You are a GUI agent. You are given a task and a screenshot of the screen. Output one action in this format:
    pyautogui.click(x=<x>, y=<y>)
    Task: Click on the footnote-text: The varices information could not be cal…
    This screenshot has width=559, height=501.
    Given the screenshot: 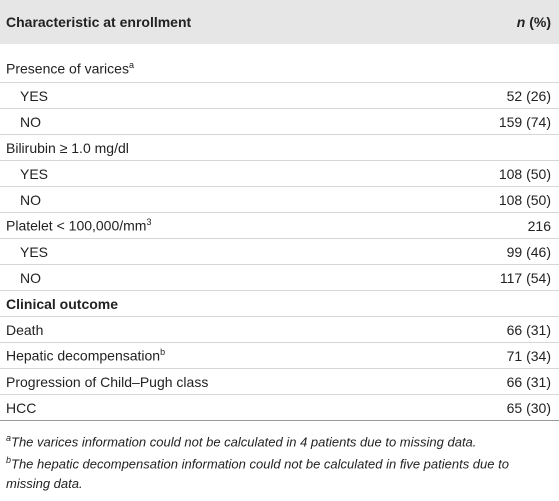 What is the action you would take?
    pyautogui.click(x=244, y=442)
    